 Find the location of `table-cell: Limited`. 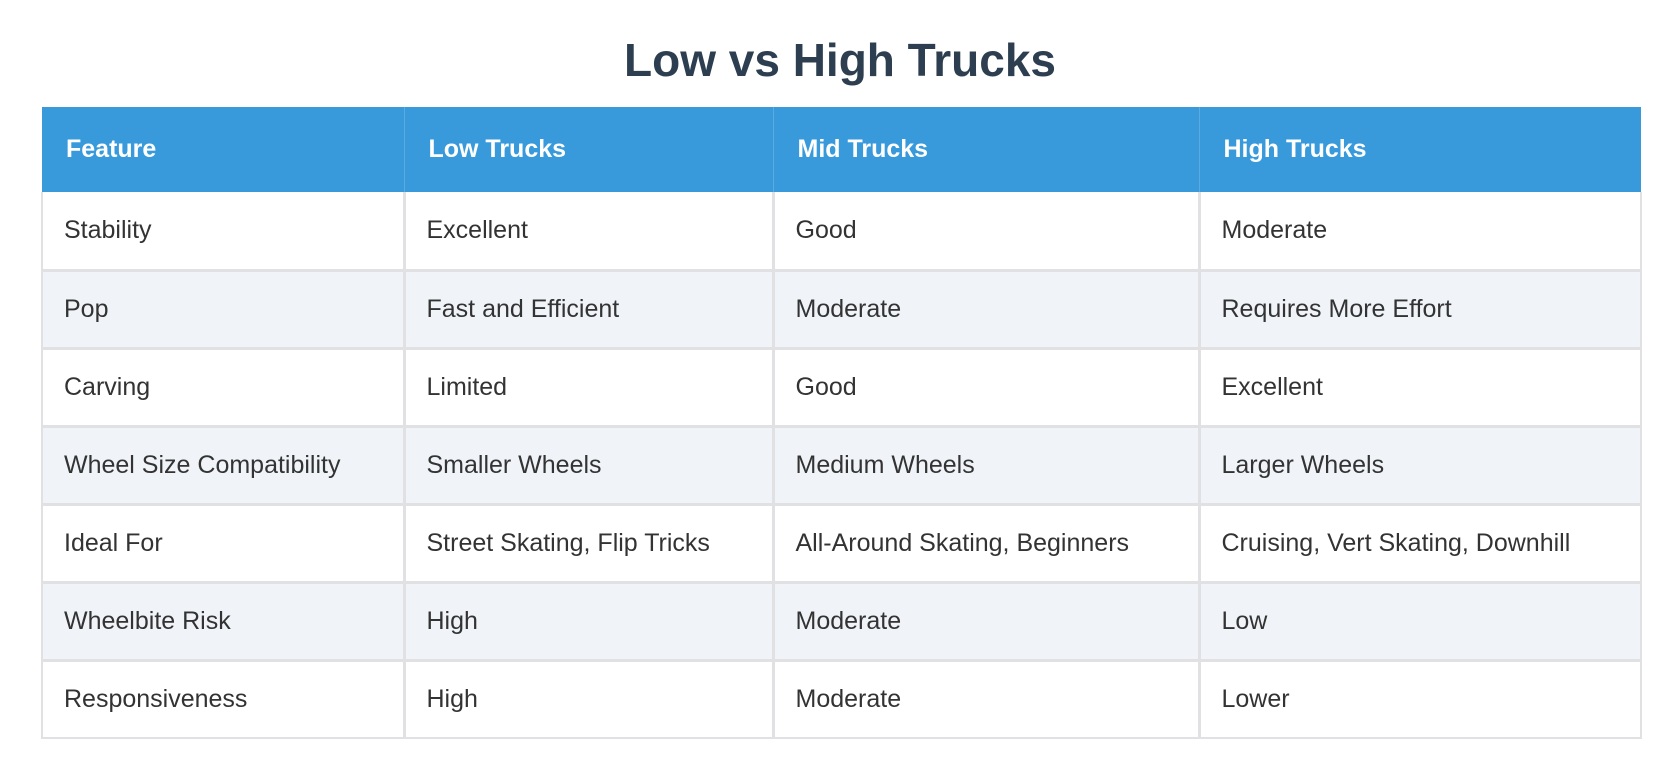

table-cell: Limited is located at coordinates (588, 387).